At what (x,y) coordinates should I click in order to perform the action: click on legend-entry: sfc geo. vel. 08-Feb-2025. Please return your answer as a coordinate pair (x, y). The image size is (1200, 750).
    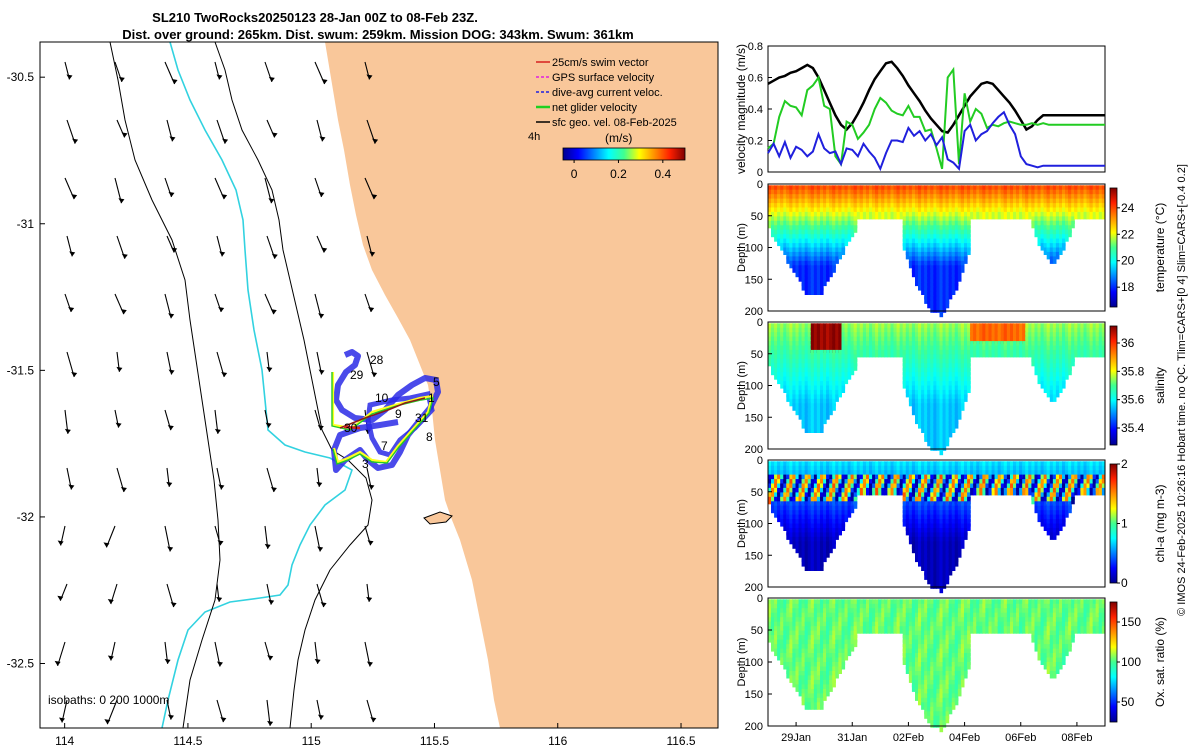
    Looking at the image, I should click on (614, 123).